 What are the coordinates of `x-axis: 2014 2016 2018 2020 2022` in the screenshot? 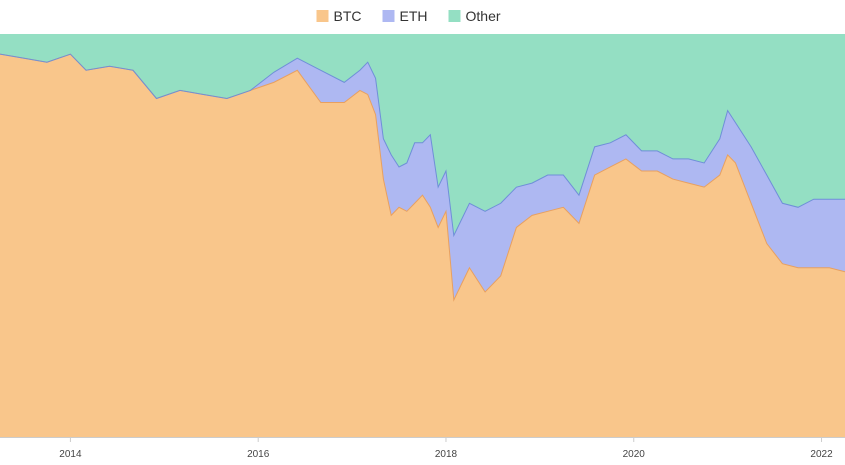 It's located at (422, 448).